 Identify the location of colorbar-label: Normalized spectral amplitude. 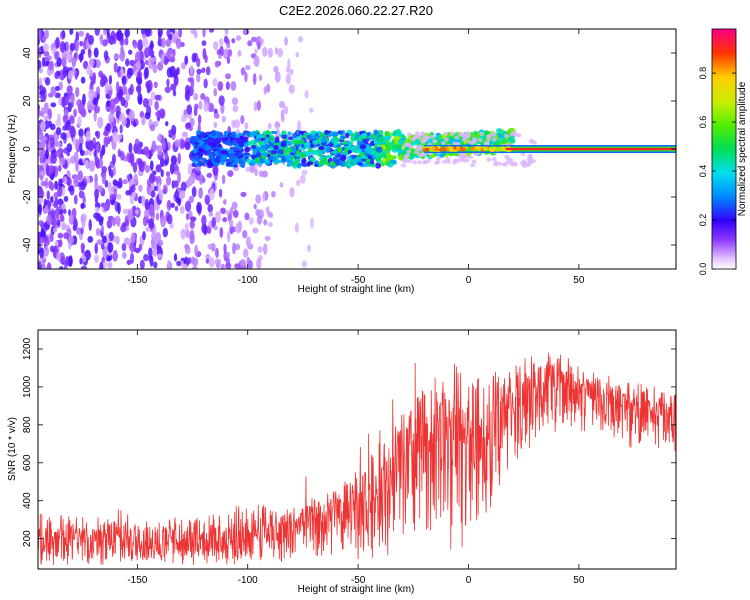
(742, 148).